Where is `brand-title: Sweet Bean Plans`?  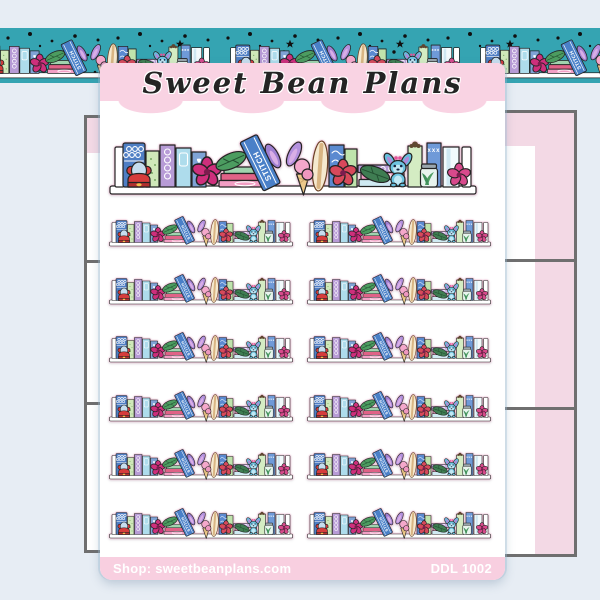 brand-title: Sweet Bean Plans is located at coordinates (302, 83).